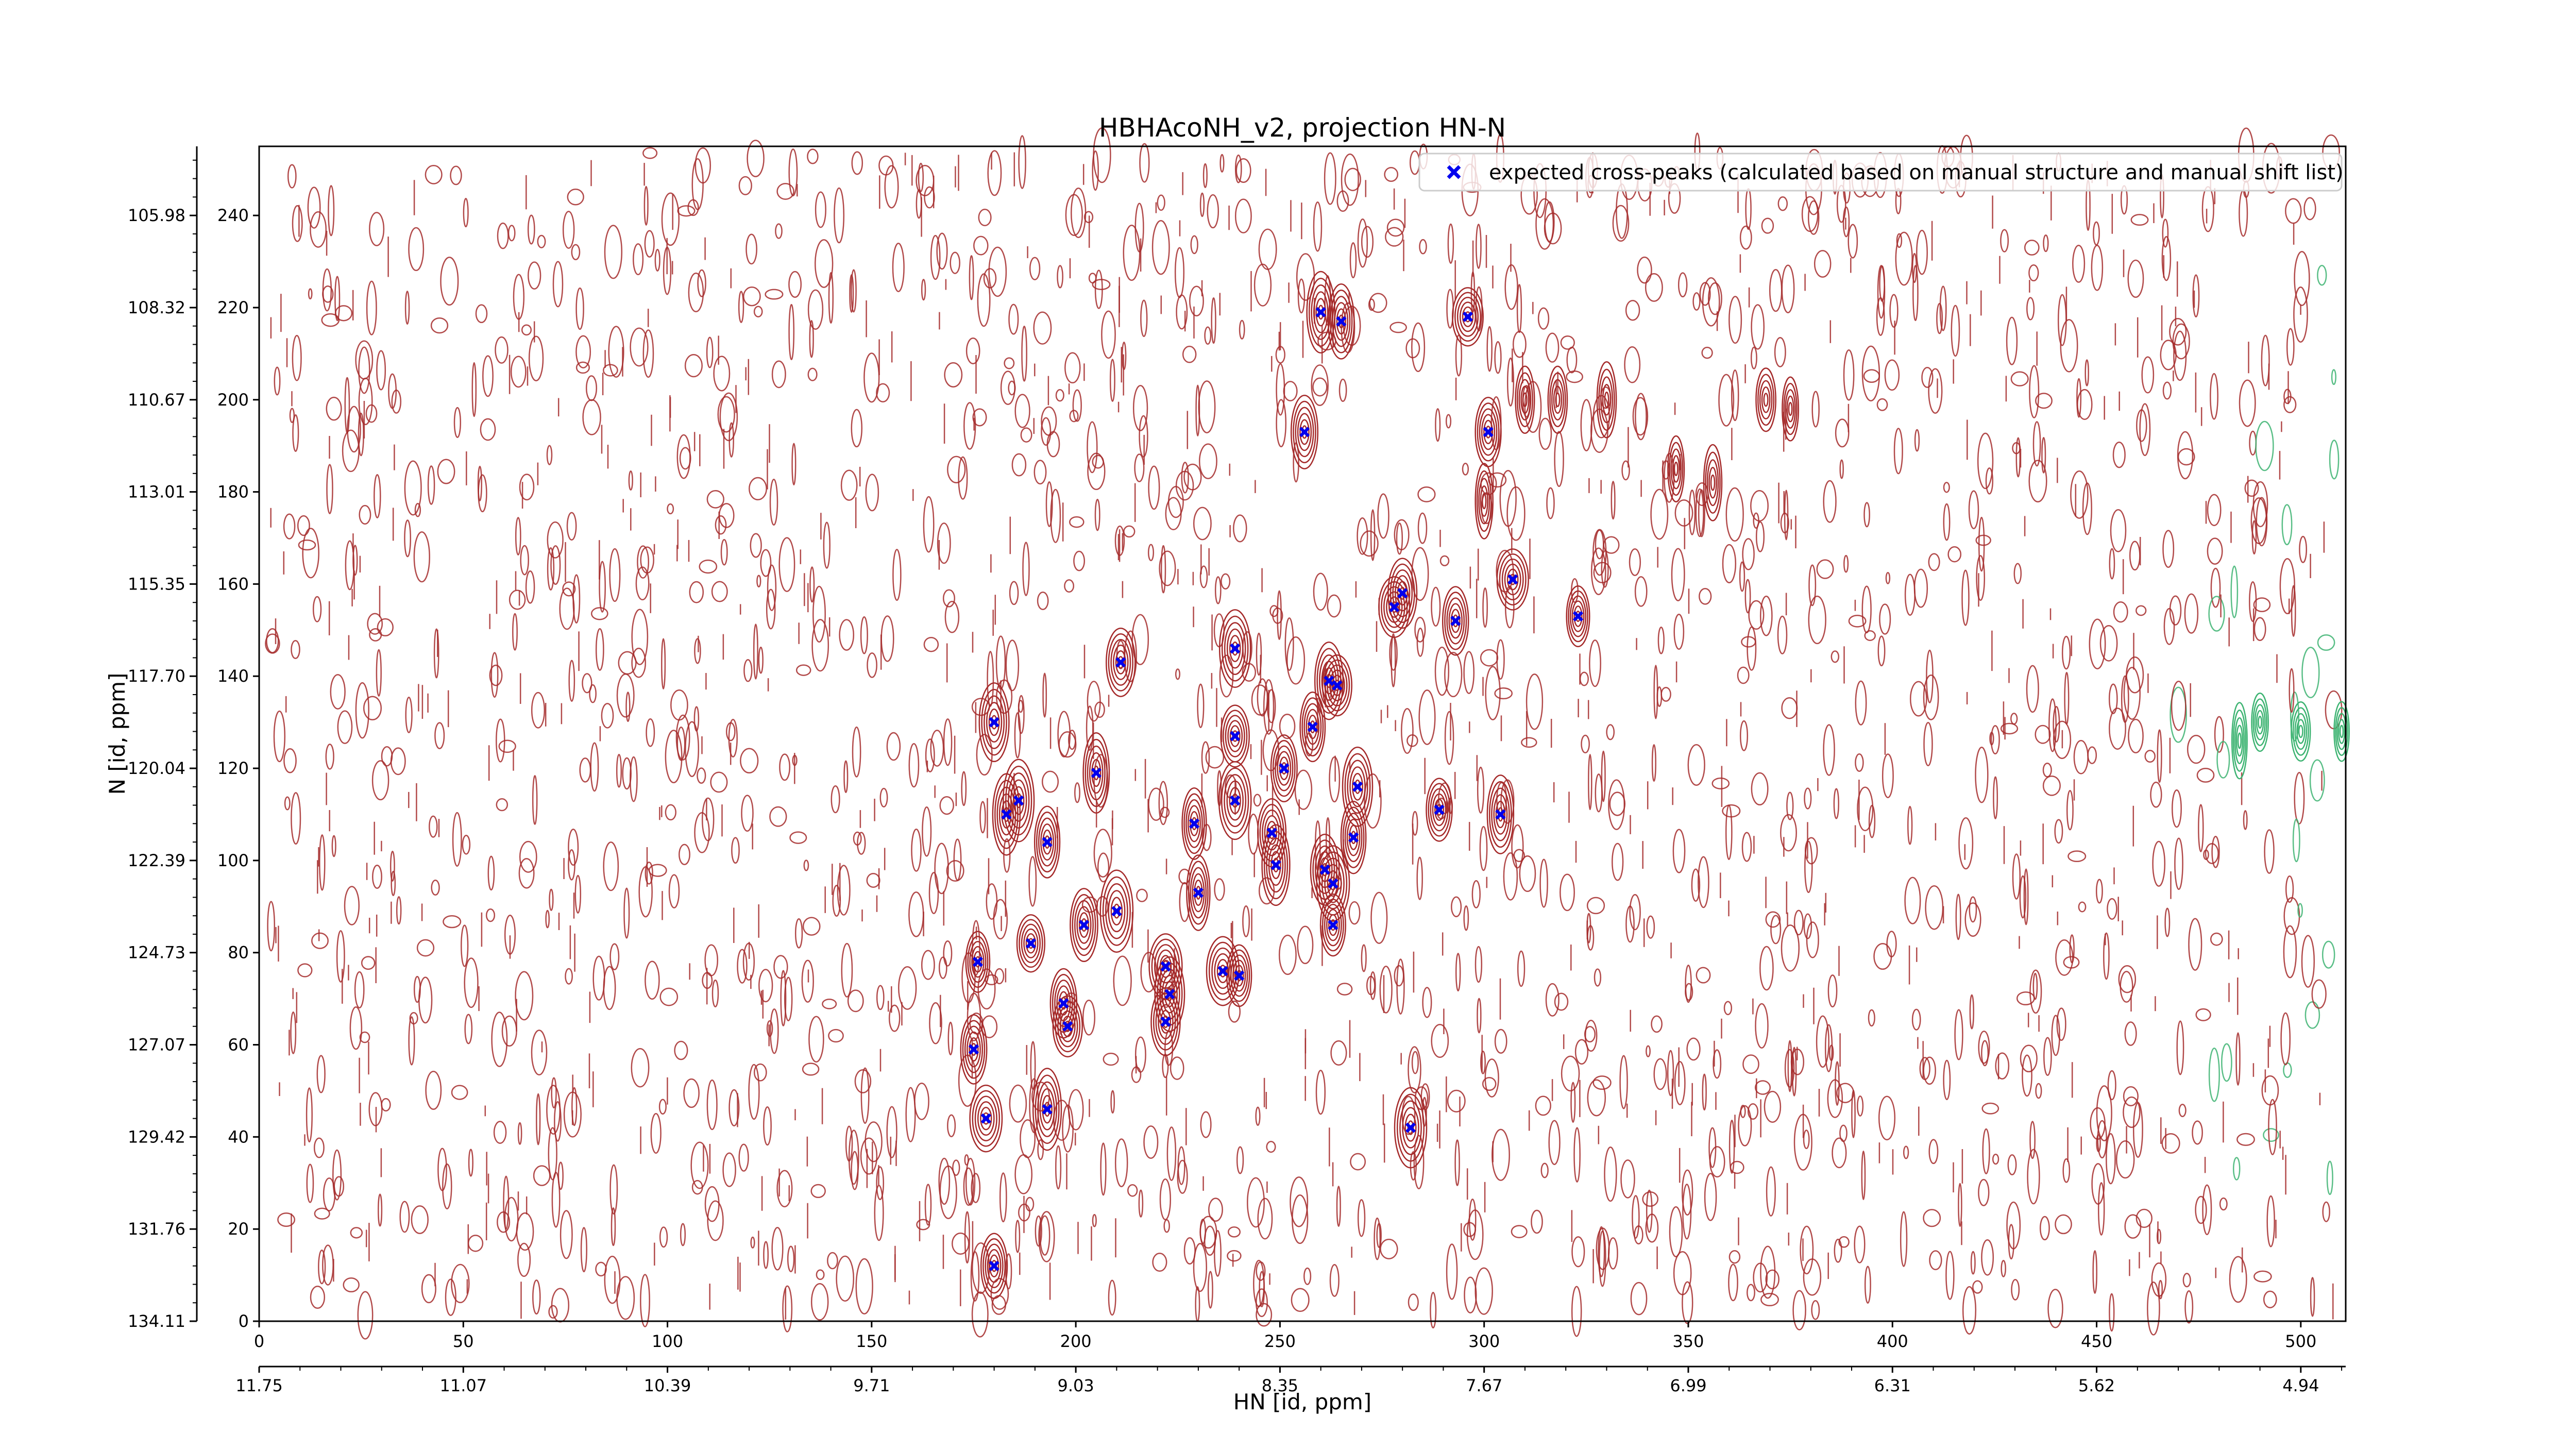 This screenshot has height=1449, width=2576. What do you see at coordinates (463, 1385) in the screenshot?
I see `x-ppm-tick-label: 11.07` at bounding box center [463, 1385].